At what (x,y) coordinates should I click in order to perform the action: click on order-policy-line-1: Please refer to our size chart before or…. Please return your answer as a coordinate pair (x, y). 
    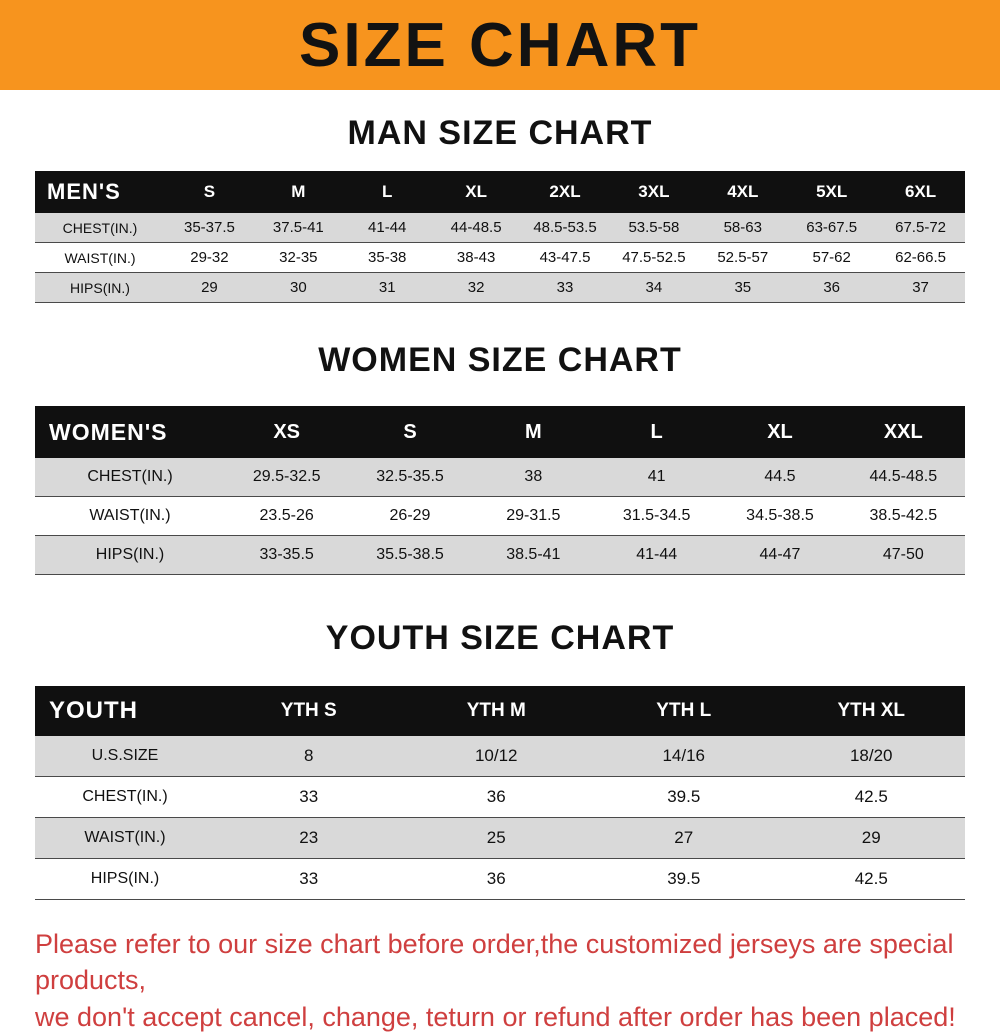
    Looking at the image, I should click on (494, 962).